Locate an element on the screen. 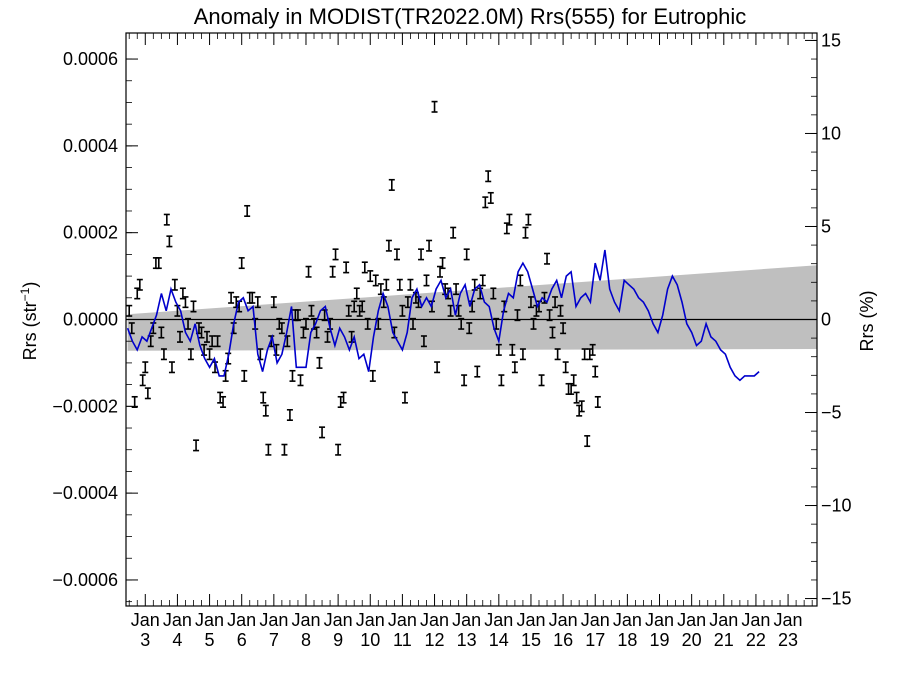 Image resolution: width=900 pixels, height=675 pixels. x-tick-label-year: 10 is located at coordinates (370, 640).